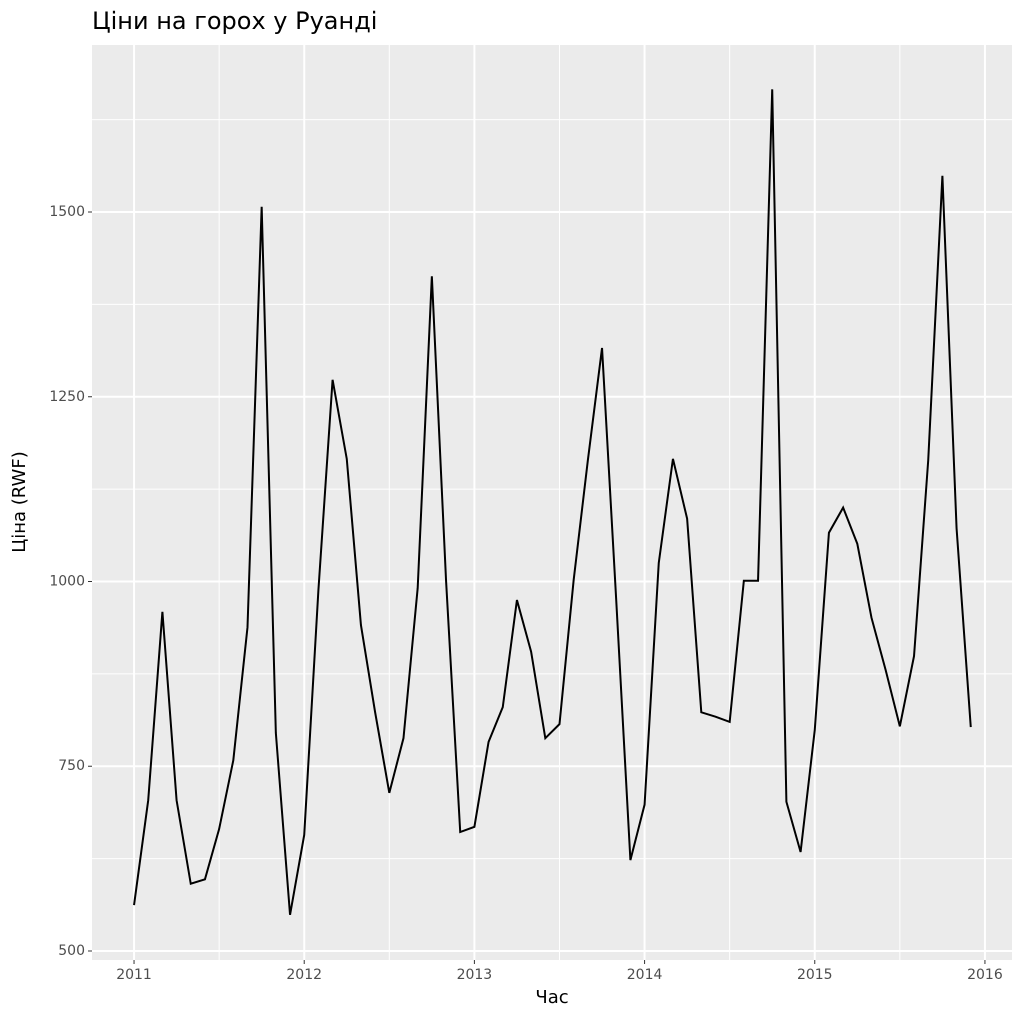 This screenshot has height=1024, width=1024. What do you see at coordinates (304, 975) in the screenshot?
I see `x-tick-label: 2012` at bounding box center [304, 975].